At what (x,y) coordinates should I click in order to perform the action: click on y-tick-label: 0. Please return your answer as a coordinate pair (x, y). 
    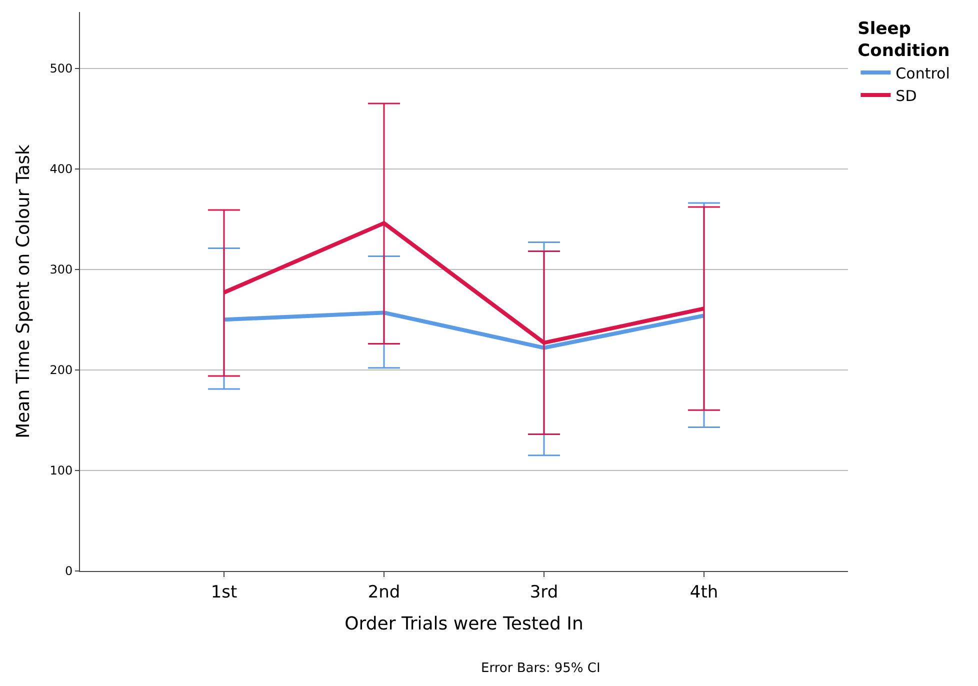
    Looking at the image, I should click on (68, 571).